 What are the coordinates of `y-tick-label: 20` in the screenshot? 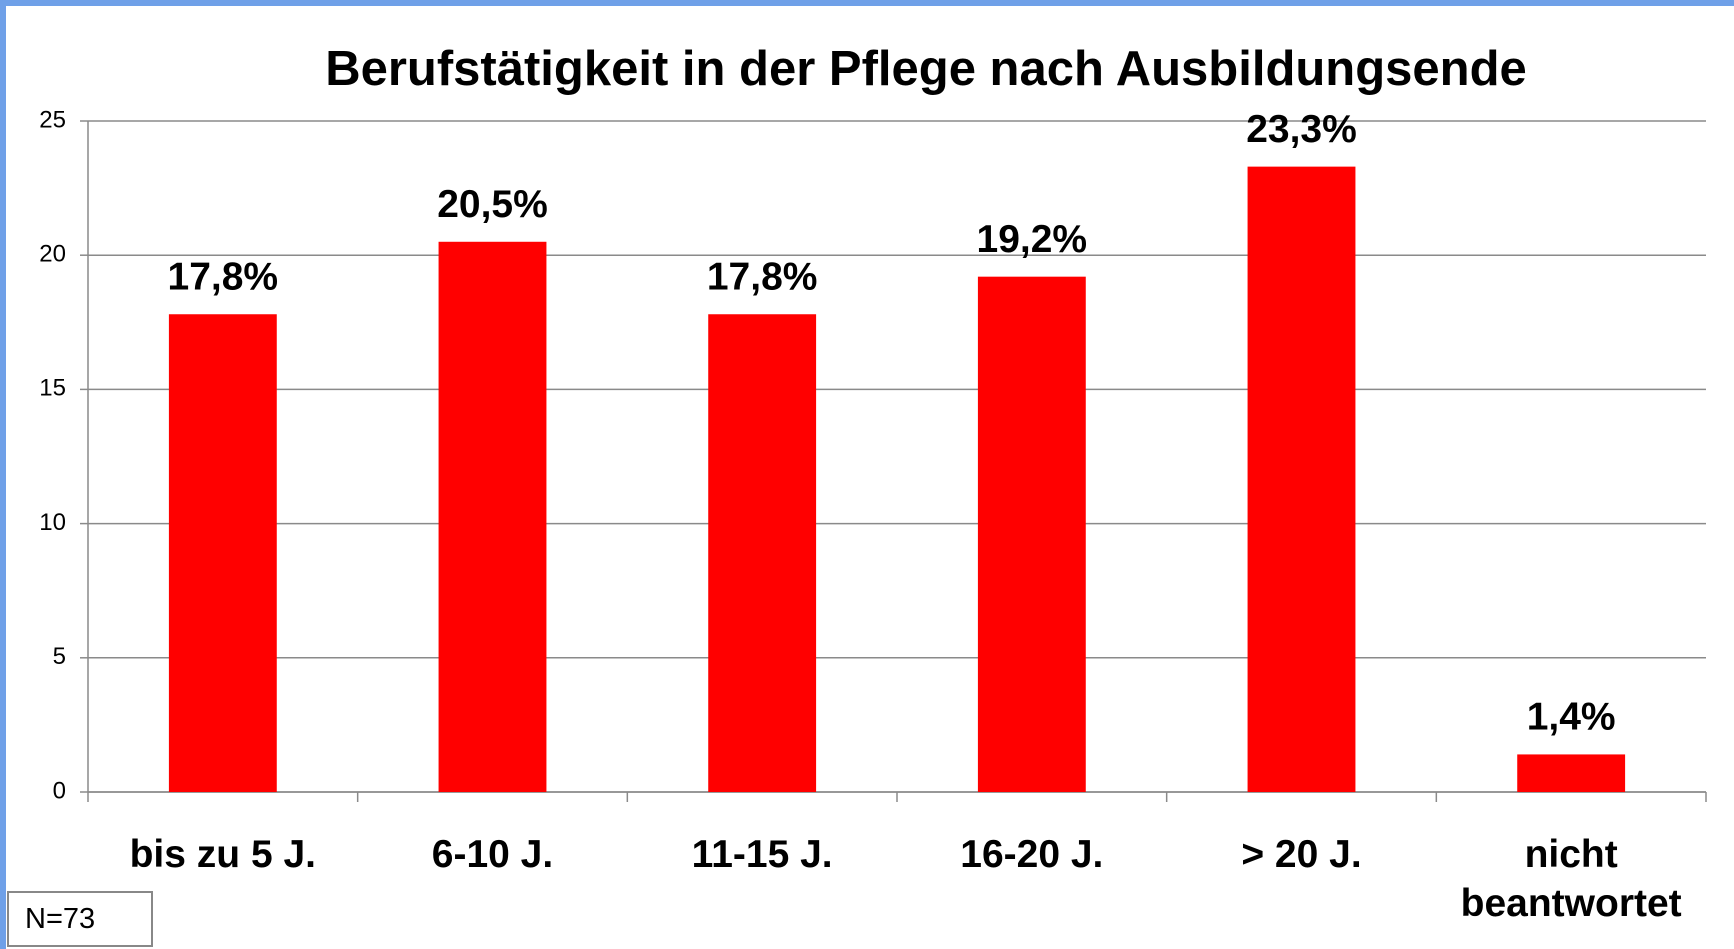 It's located at (52, 254).